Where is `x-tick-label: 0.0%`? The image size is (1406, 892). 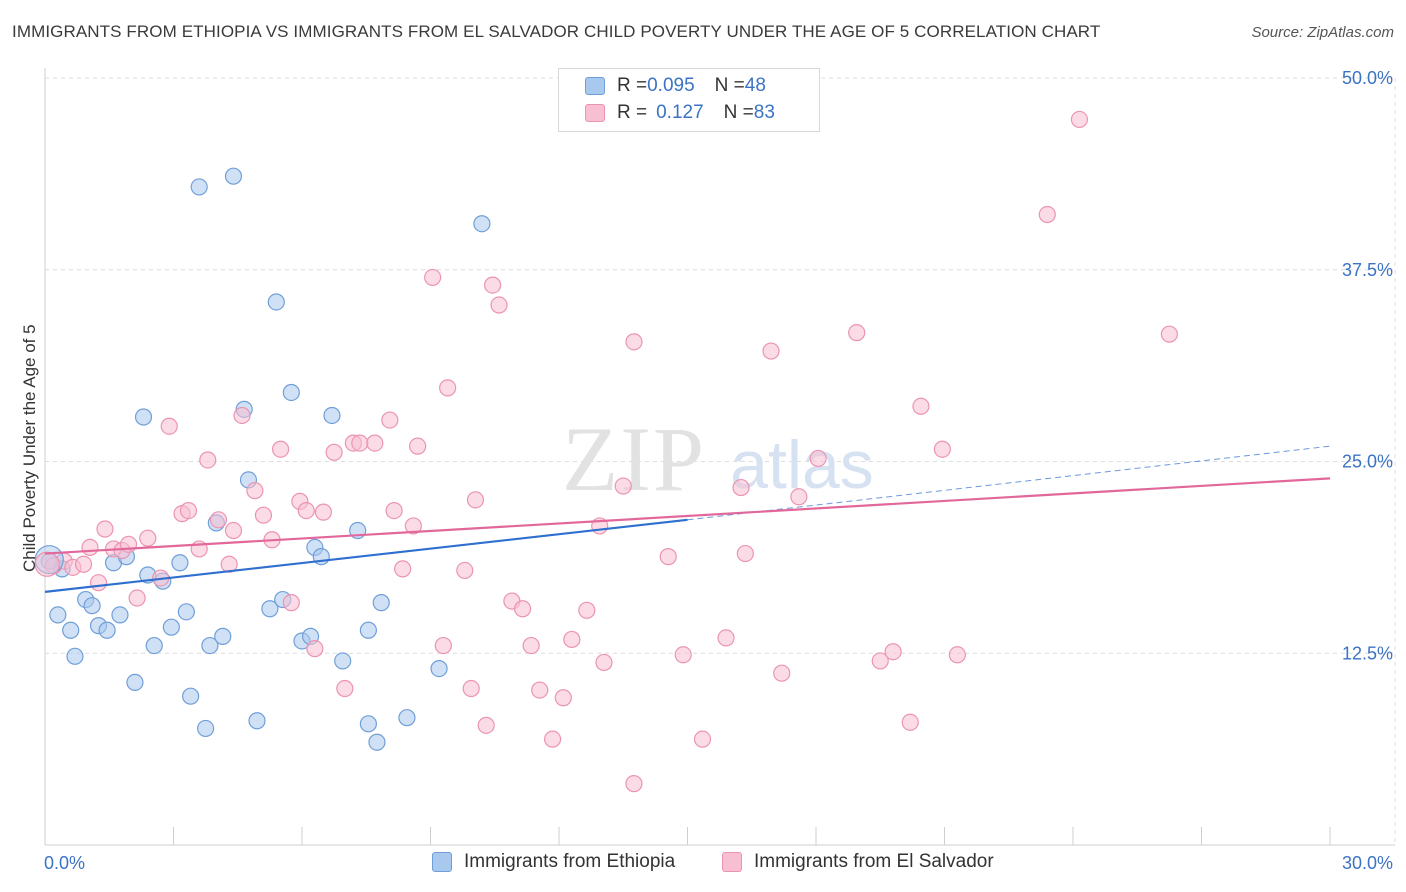
x-tick-label: 0.0% is located at coordinates (64, 863).